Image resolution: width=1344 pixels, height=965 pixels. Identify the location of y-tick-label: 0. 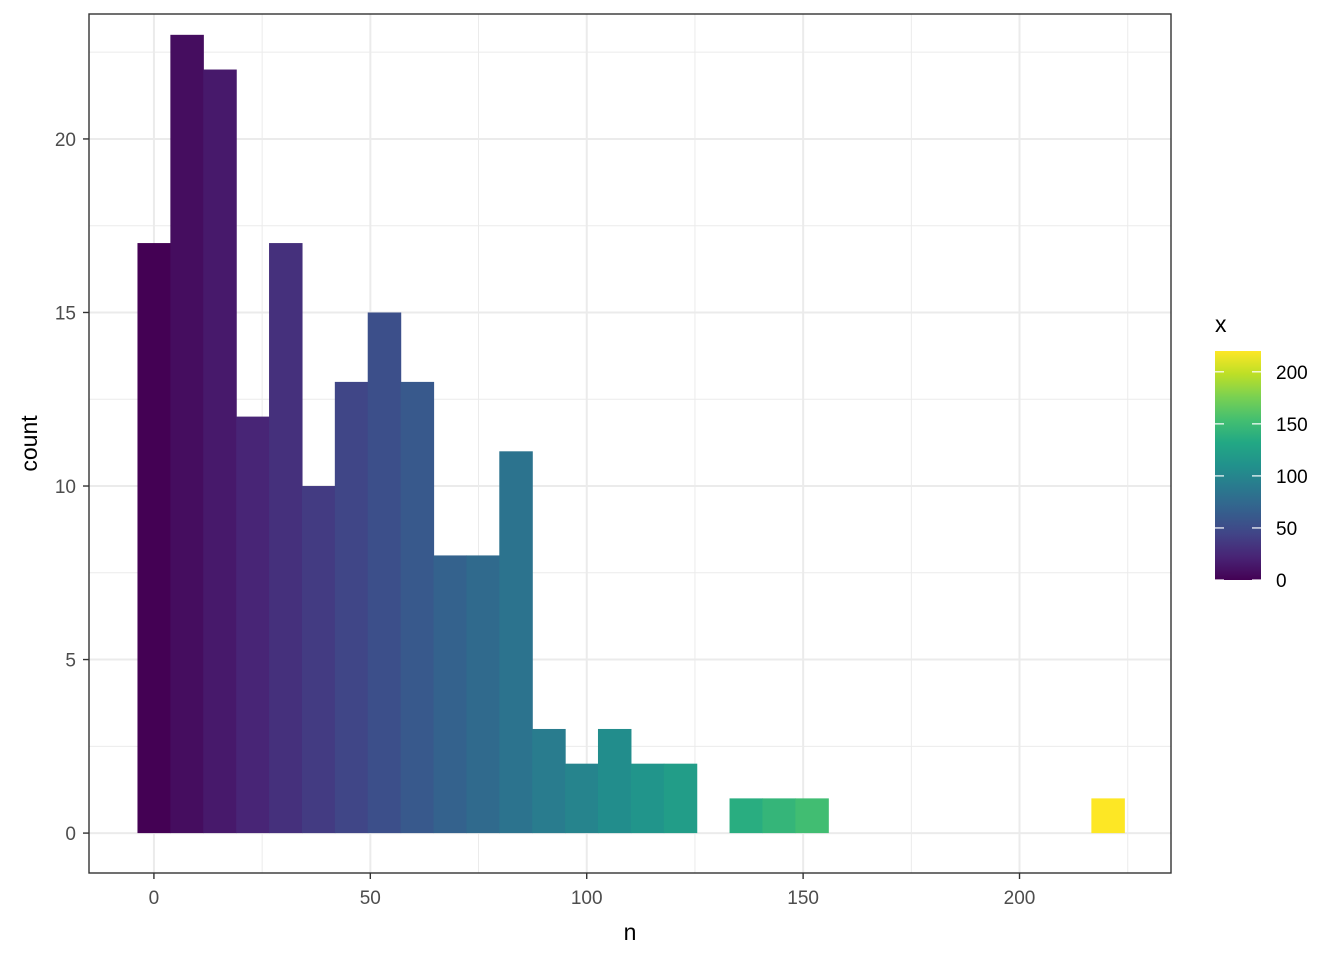
(70, 834).